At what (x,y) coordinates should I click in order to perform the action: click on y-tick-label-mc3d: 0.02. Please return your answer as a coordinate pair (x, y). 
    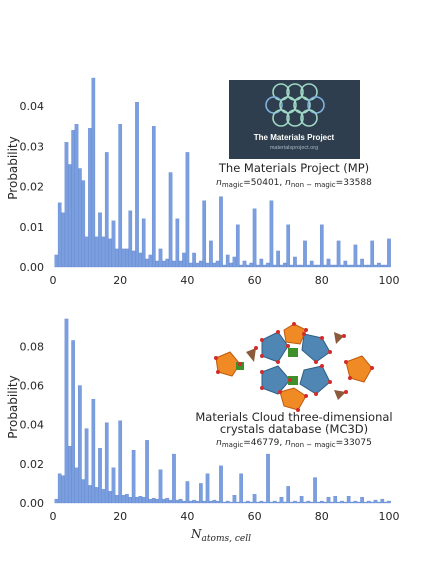
    Looking at the image, I should click on (32, 464).